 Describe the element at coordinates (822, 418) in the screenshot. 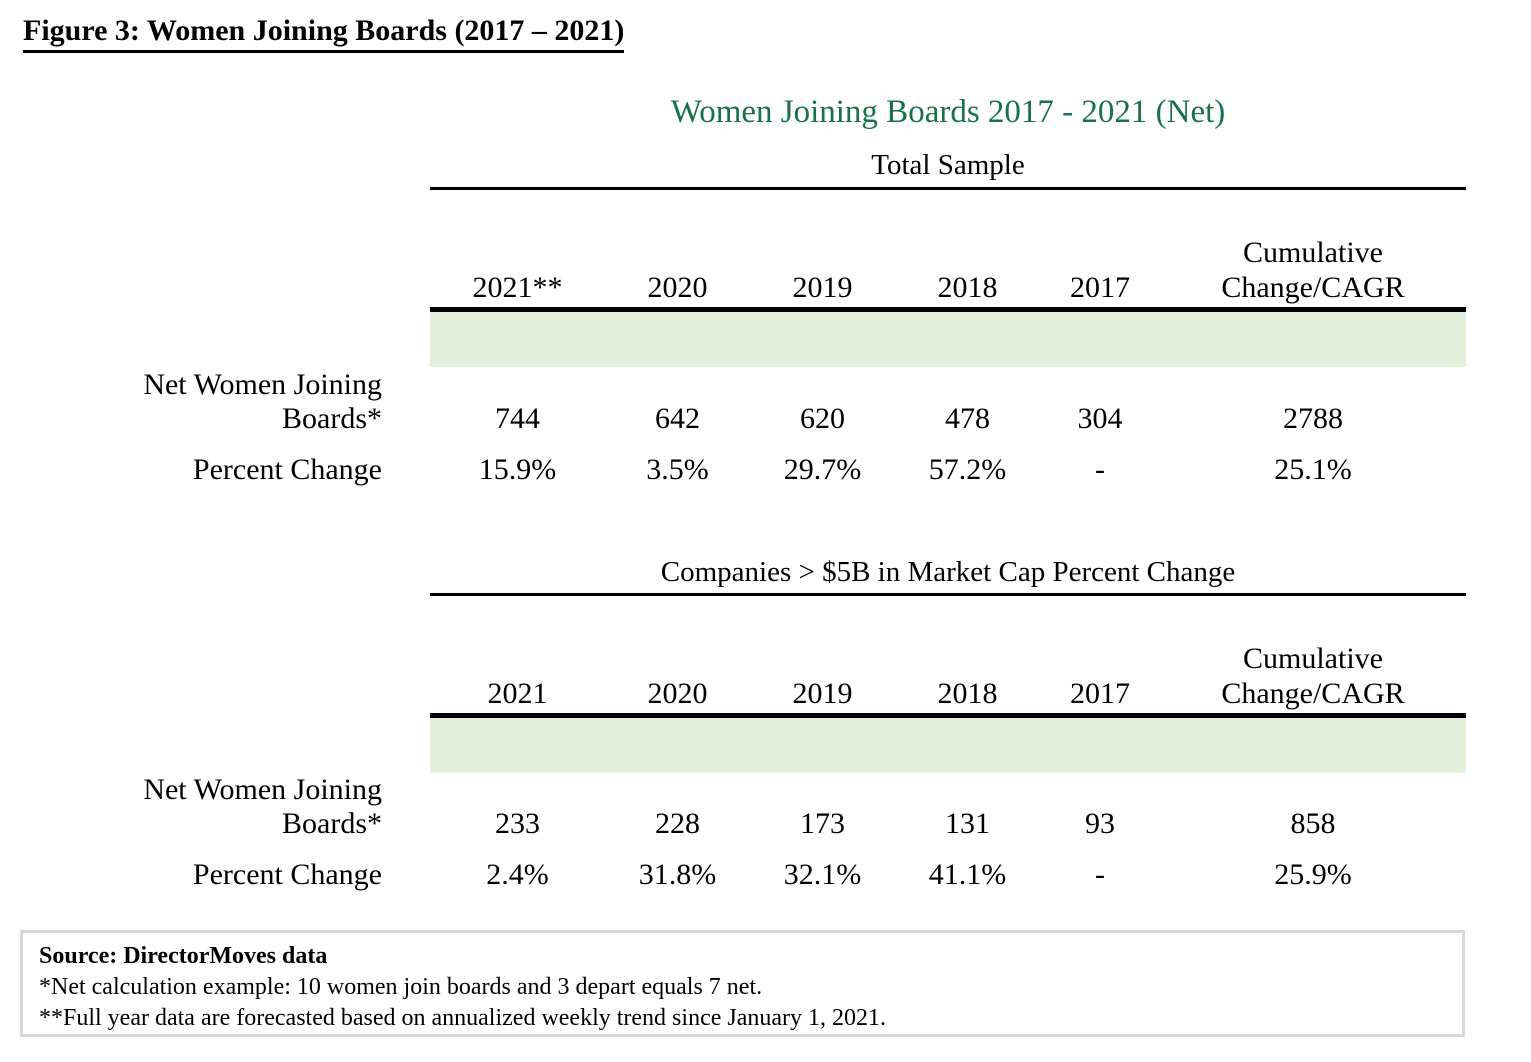

I see `table-cell: 620` at that location.